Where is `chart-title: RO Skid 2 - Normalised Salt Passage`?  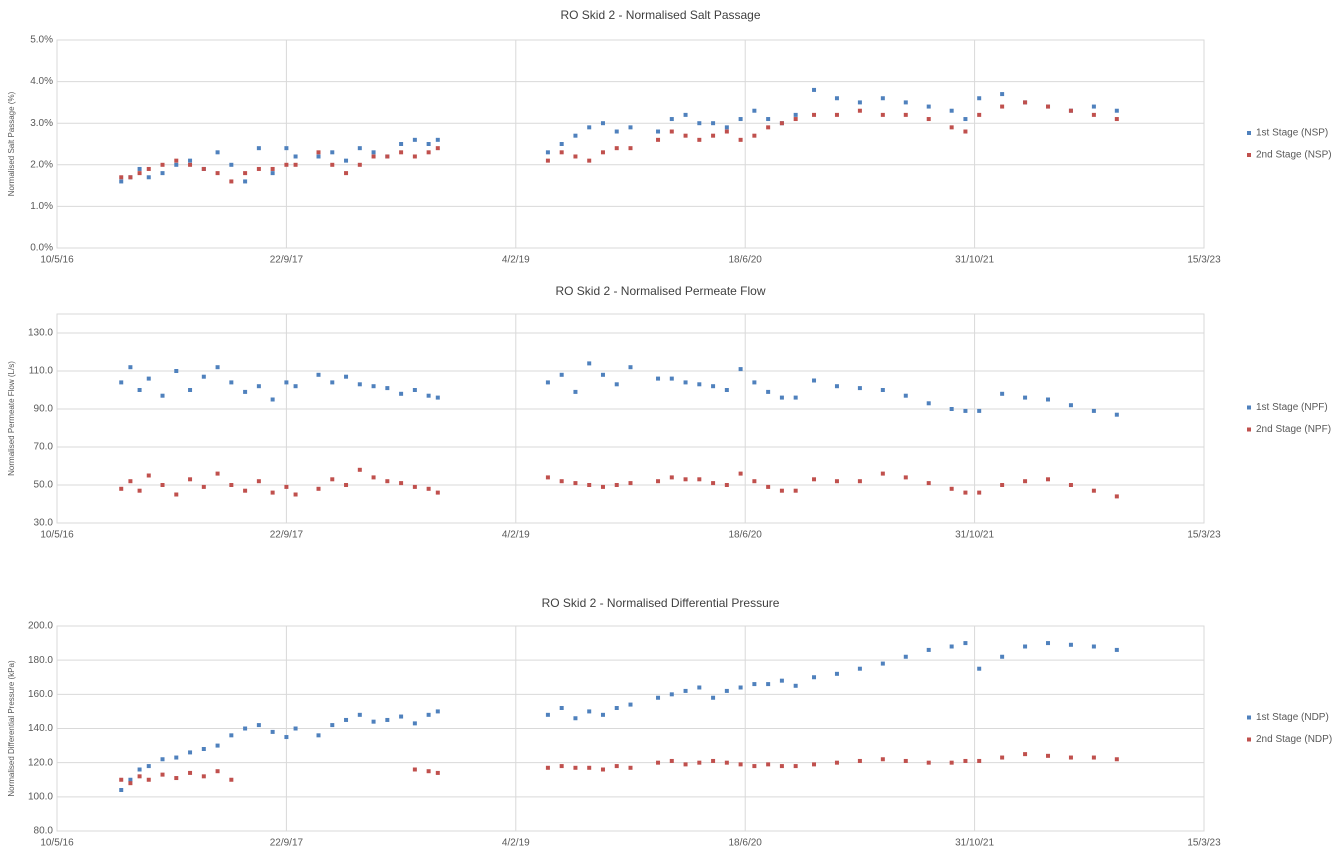
chart-title: RO Skid 2 - Normalised Salt Passage is located at coordinates (660, 15).